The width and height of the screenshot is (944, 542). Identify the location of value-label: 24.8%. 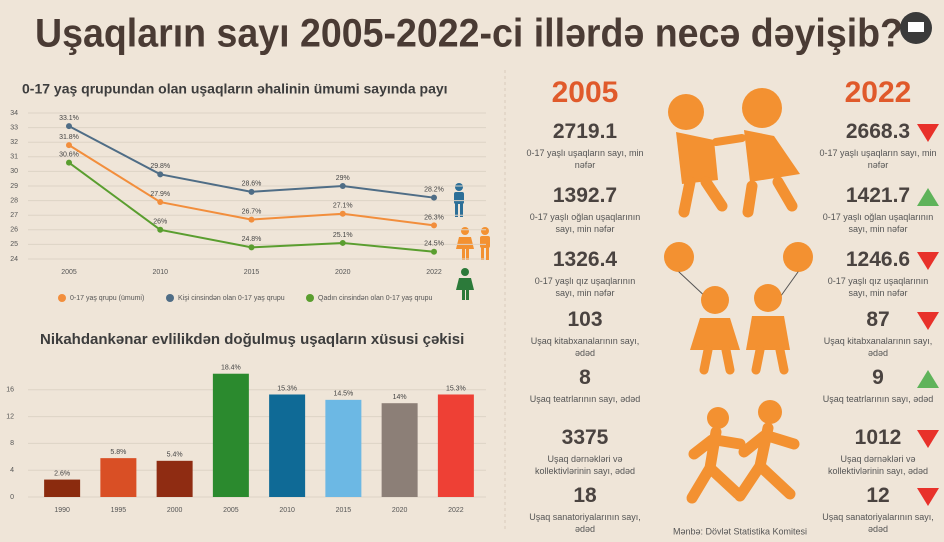
(252, 239).